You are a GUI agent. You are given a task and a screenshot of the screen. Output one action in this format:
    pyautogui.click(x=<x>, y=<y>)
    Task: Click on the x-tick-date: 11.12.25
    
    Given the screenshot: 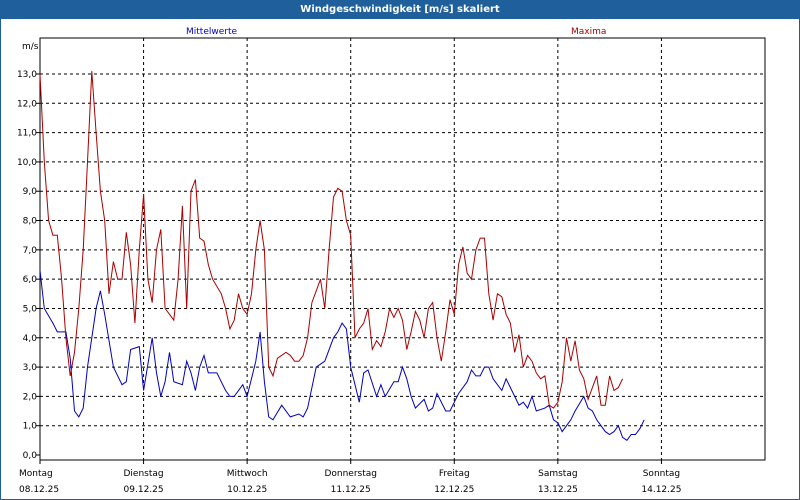 What is the action you would take?
    pyautogui.click(x=351, y=490)
    